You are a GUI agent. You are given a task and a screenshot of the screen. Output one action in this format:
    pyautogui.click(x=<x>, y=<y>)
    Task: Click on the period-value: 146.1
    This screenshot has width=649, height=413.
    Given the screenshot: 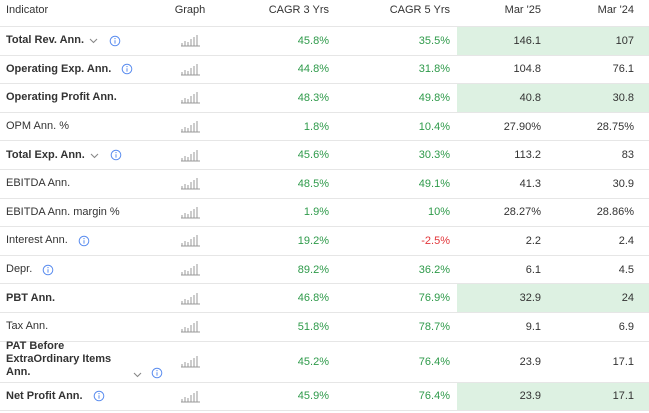 What is the action you would take?
    pyautogui.click(x=527, y=40)
    